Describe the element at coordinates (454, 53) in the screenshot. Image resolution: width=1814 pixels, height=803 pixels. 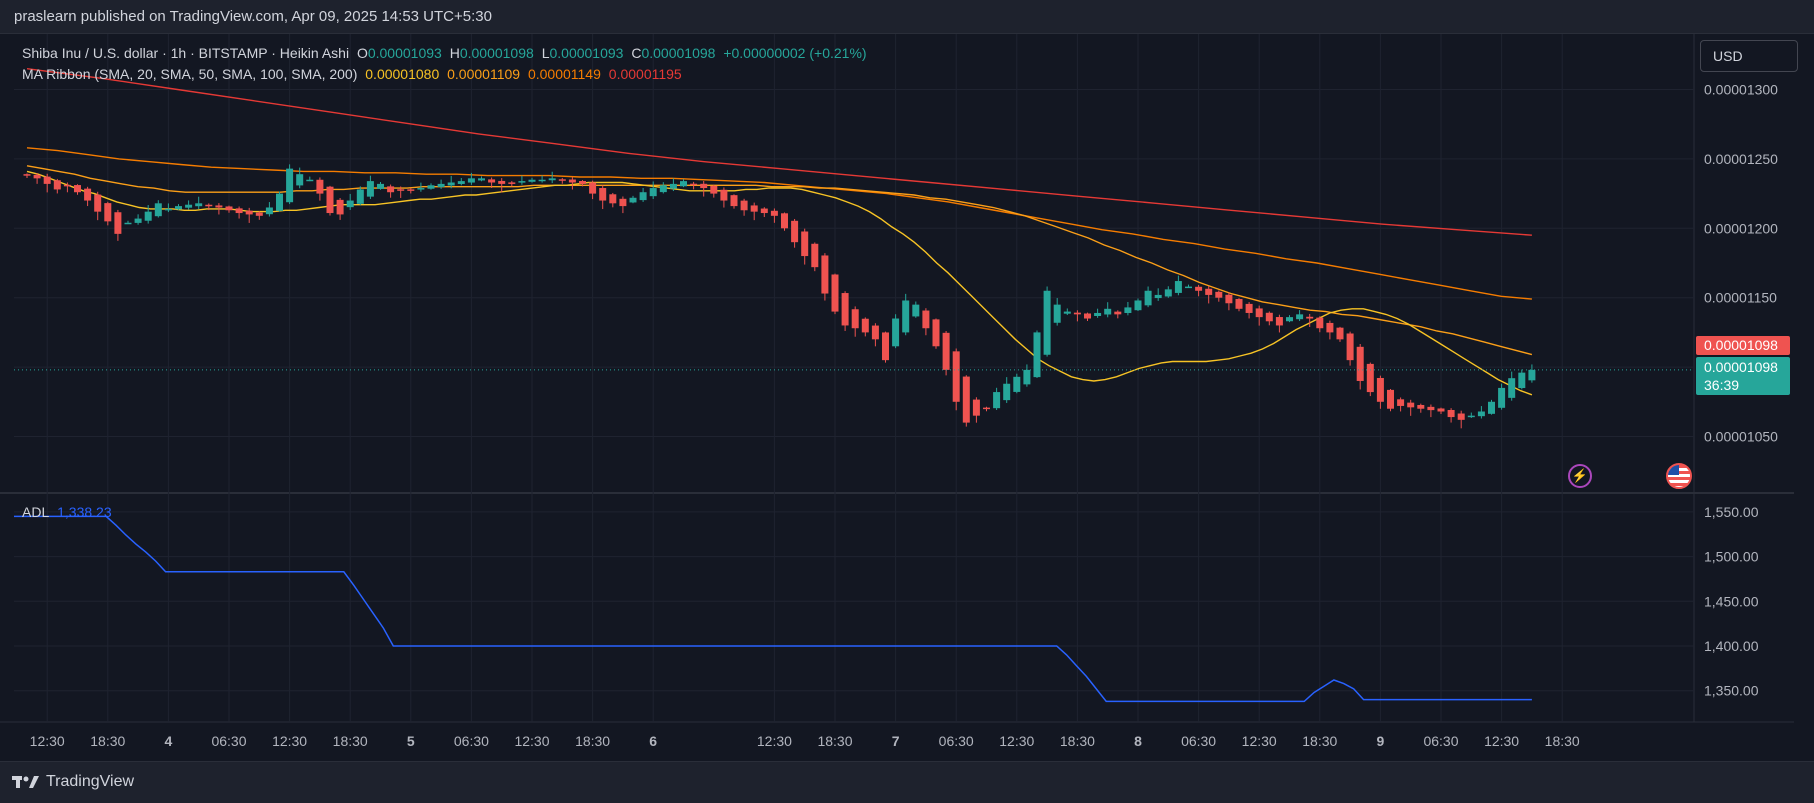
I see `high-label: H` at that location.